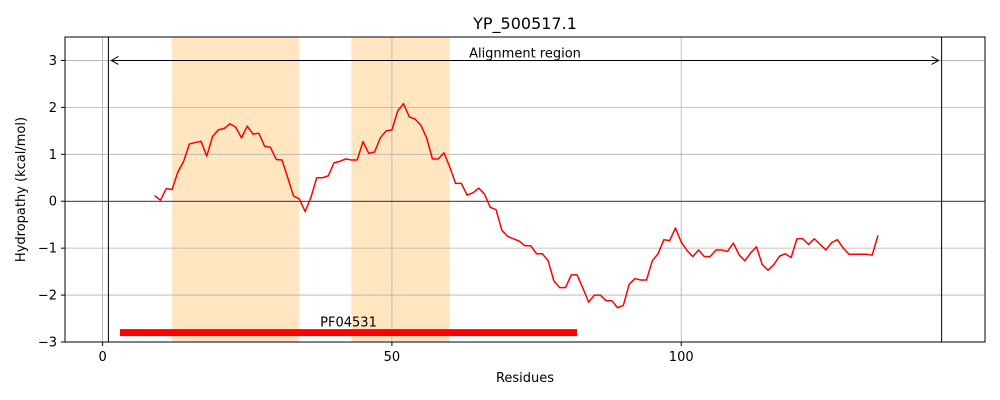 This screenshot has width=1000, height=400. What do you see at coordinates (392, 357) in the screenshot?
I see `x-tick-label: 50` at bounding box center [392, 357].